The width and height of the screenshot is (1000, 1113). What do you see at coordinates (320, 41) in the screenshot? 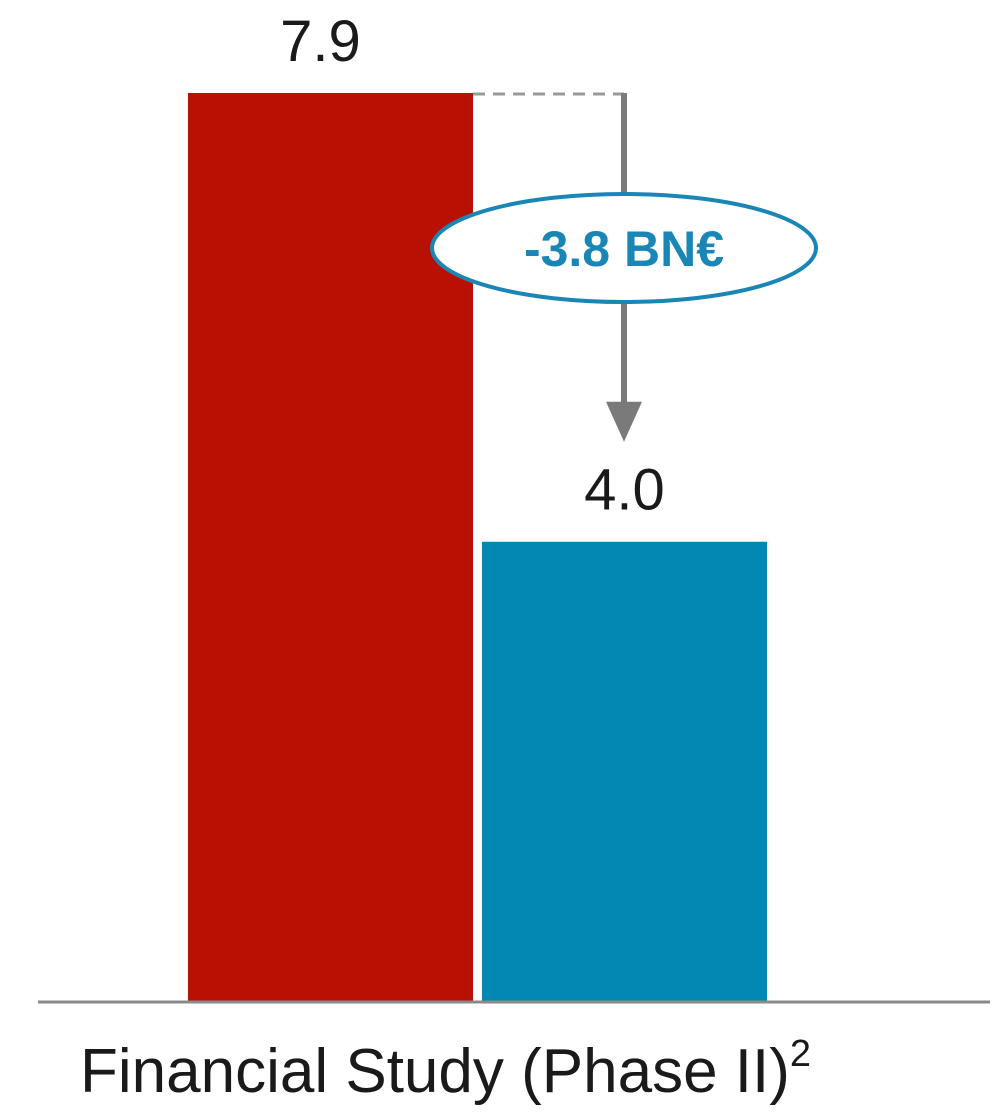
I see `bar-value-label: 7.9` at bounding box center [320, 41].